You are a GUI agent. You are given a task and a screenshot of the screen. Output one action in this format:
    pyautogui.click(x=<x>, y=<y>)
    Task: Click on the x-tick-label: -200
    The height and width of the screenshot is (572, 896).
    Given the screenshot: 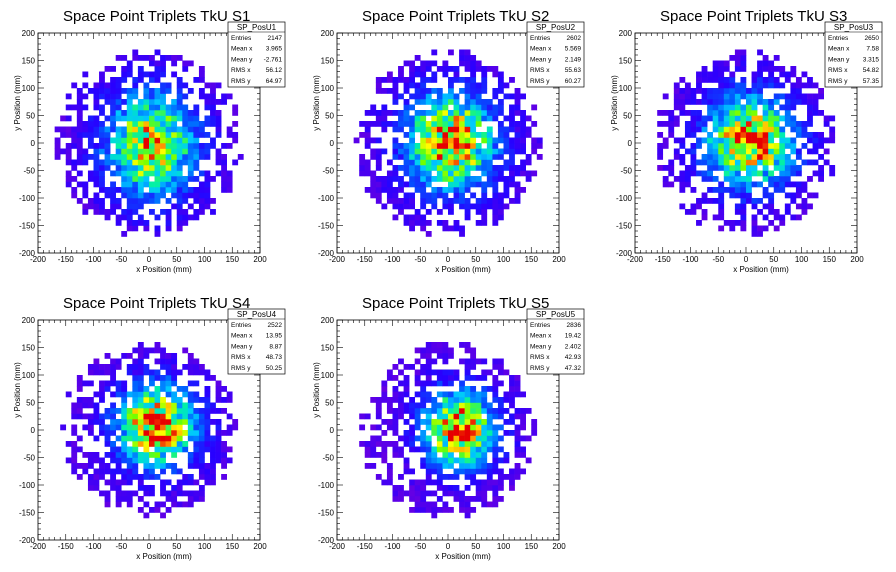 What is the action you would take?
    pyautogui.click(x=38, y=259)
    